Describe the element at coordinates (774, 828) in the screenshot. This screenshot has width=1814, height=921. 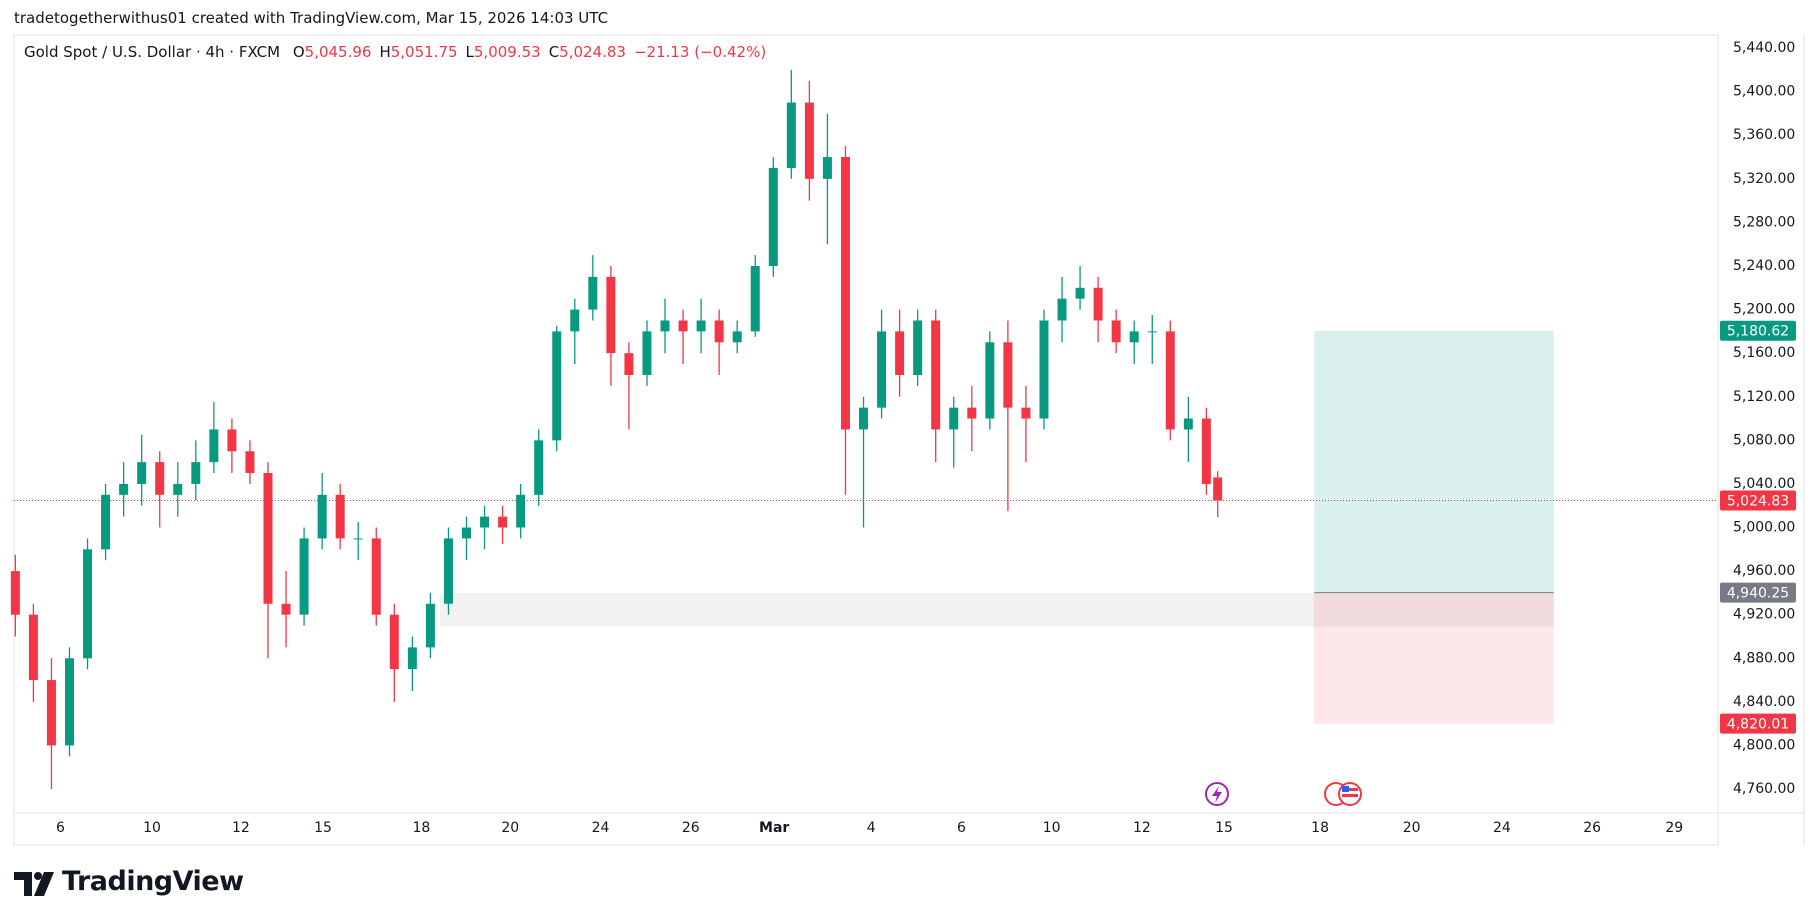
I see `x-tick-label: Mar` at that location.